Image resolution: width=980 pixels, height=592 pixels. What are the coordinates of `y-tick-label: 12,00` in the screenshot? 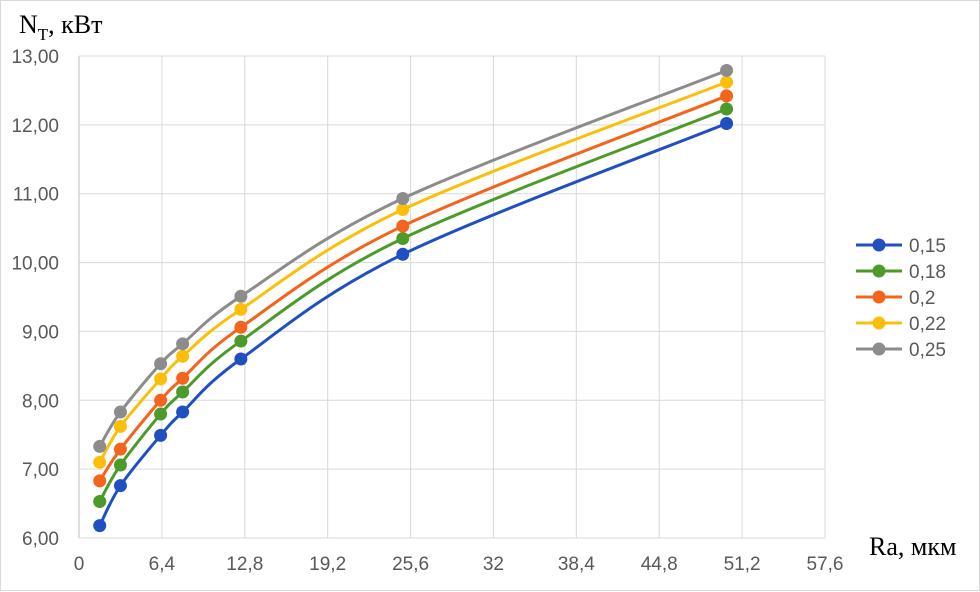 It's located at (35, 126).